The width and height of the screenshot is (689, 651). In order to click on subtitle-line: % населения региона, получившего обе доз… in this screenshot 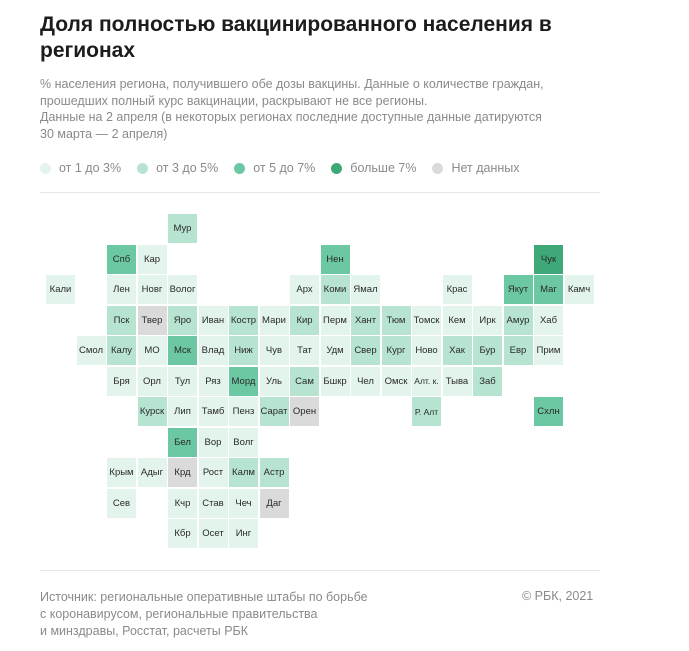, I will do `click(292, 84)`.